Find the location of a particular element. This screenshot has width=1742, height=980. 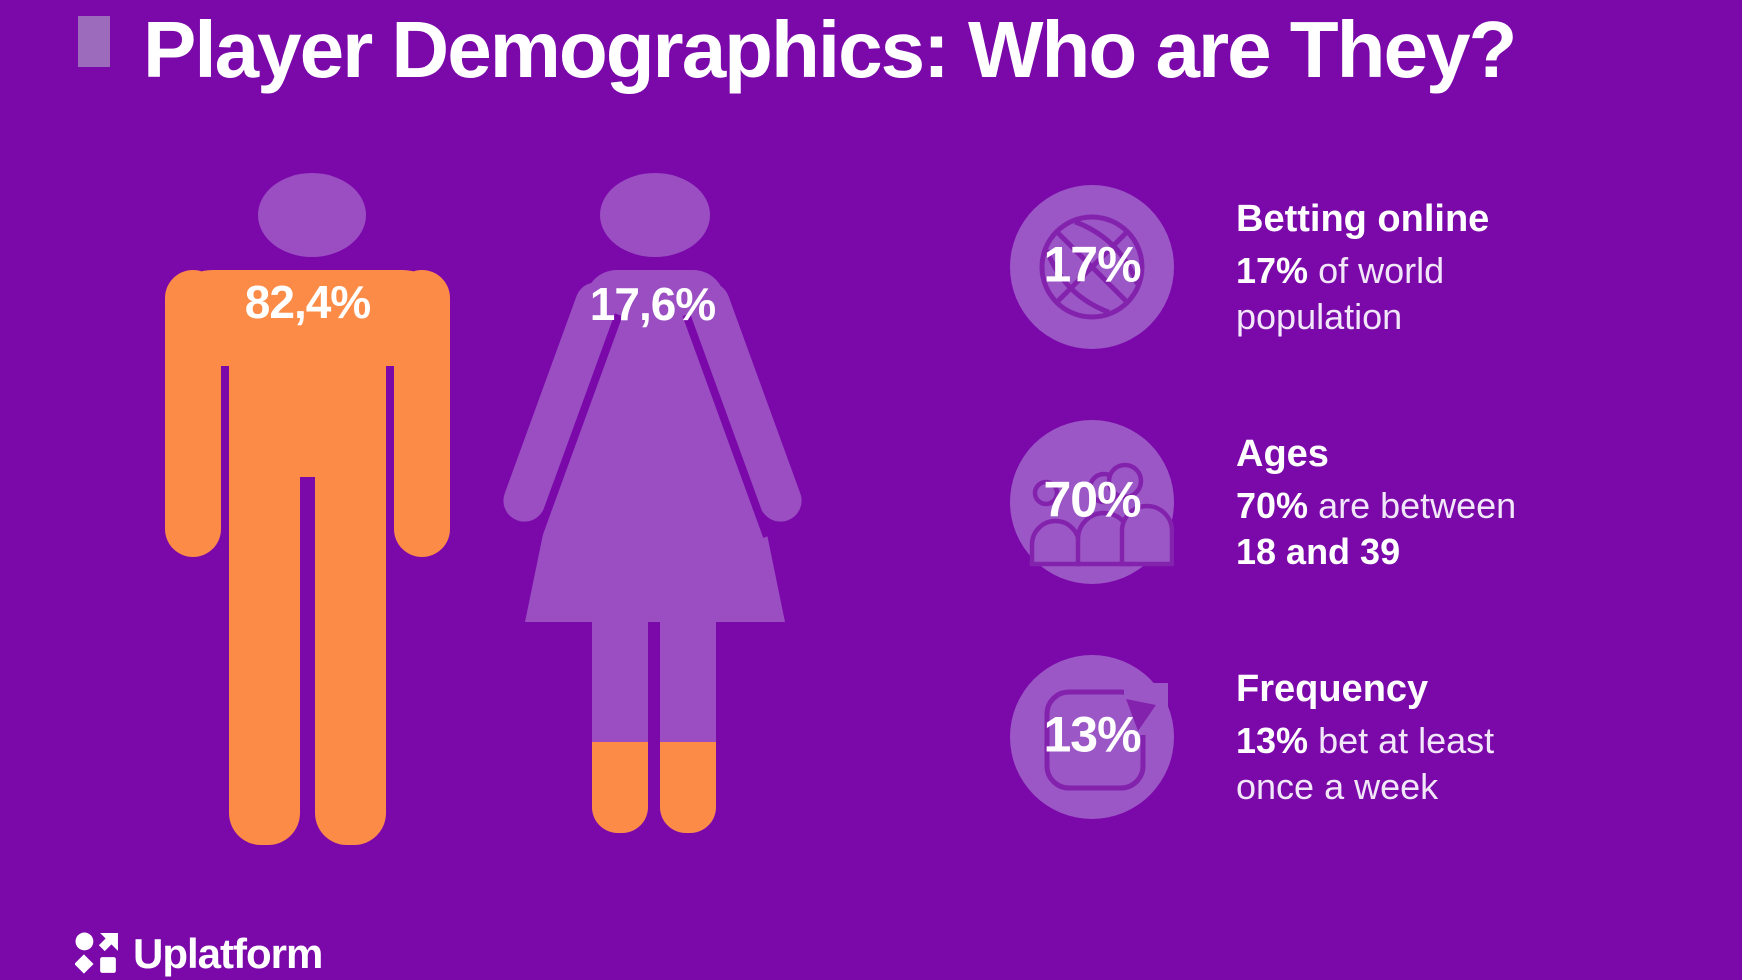

stat-heading: Ages is located at coordinates (1282, 453).